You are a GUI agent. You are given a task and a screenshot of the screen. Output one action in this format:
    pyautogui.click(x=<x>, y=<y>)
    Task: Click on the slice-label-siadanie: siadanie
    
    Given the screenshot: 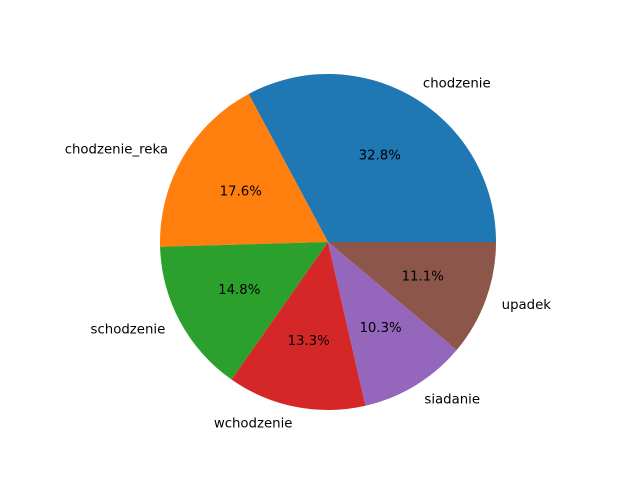 What is the action you would take?
    pyautogui.click(x=452, y=400)
    